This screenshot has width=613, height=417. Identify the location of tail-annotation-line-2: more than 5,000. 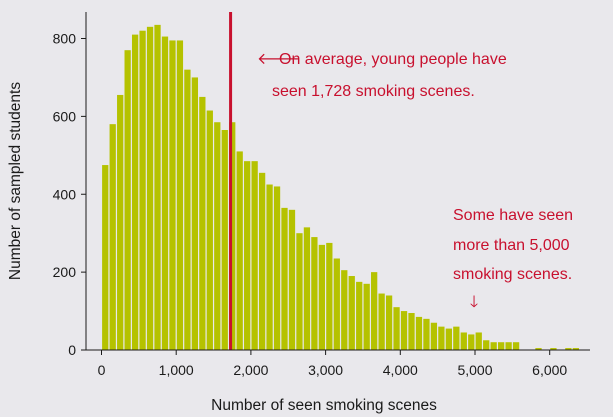
(511, 245).